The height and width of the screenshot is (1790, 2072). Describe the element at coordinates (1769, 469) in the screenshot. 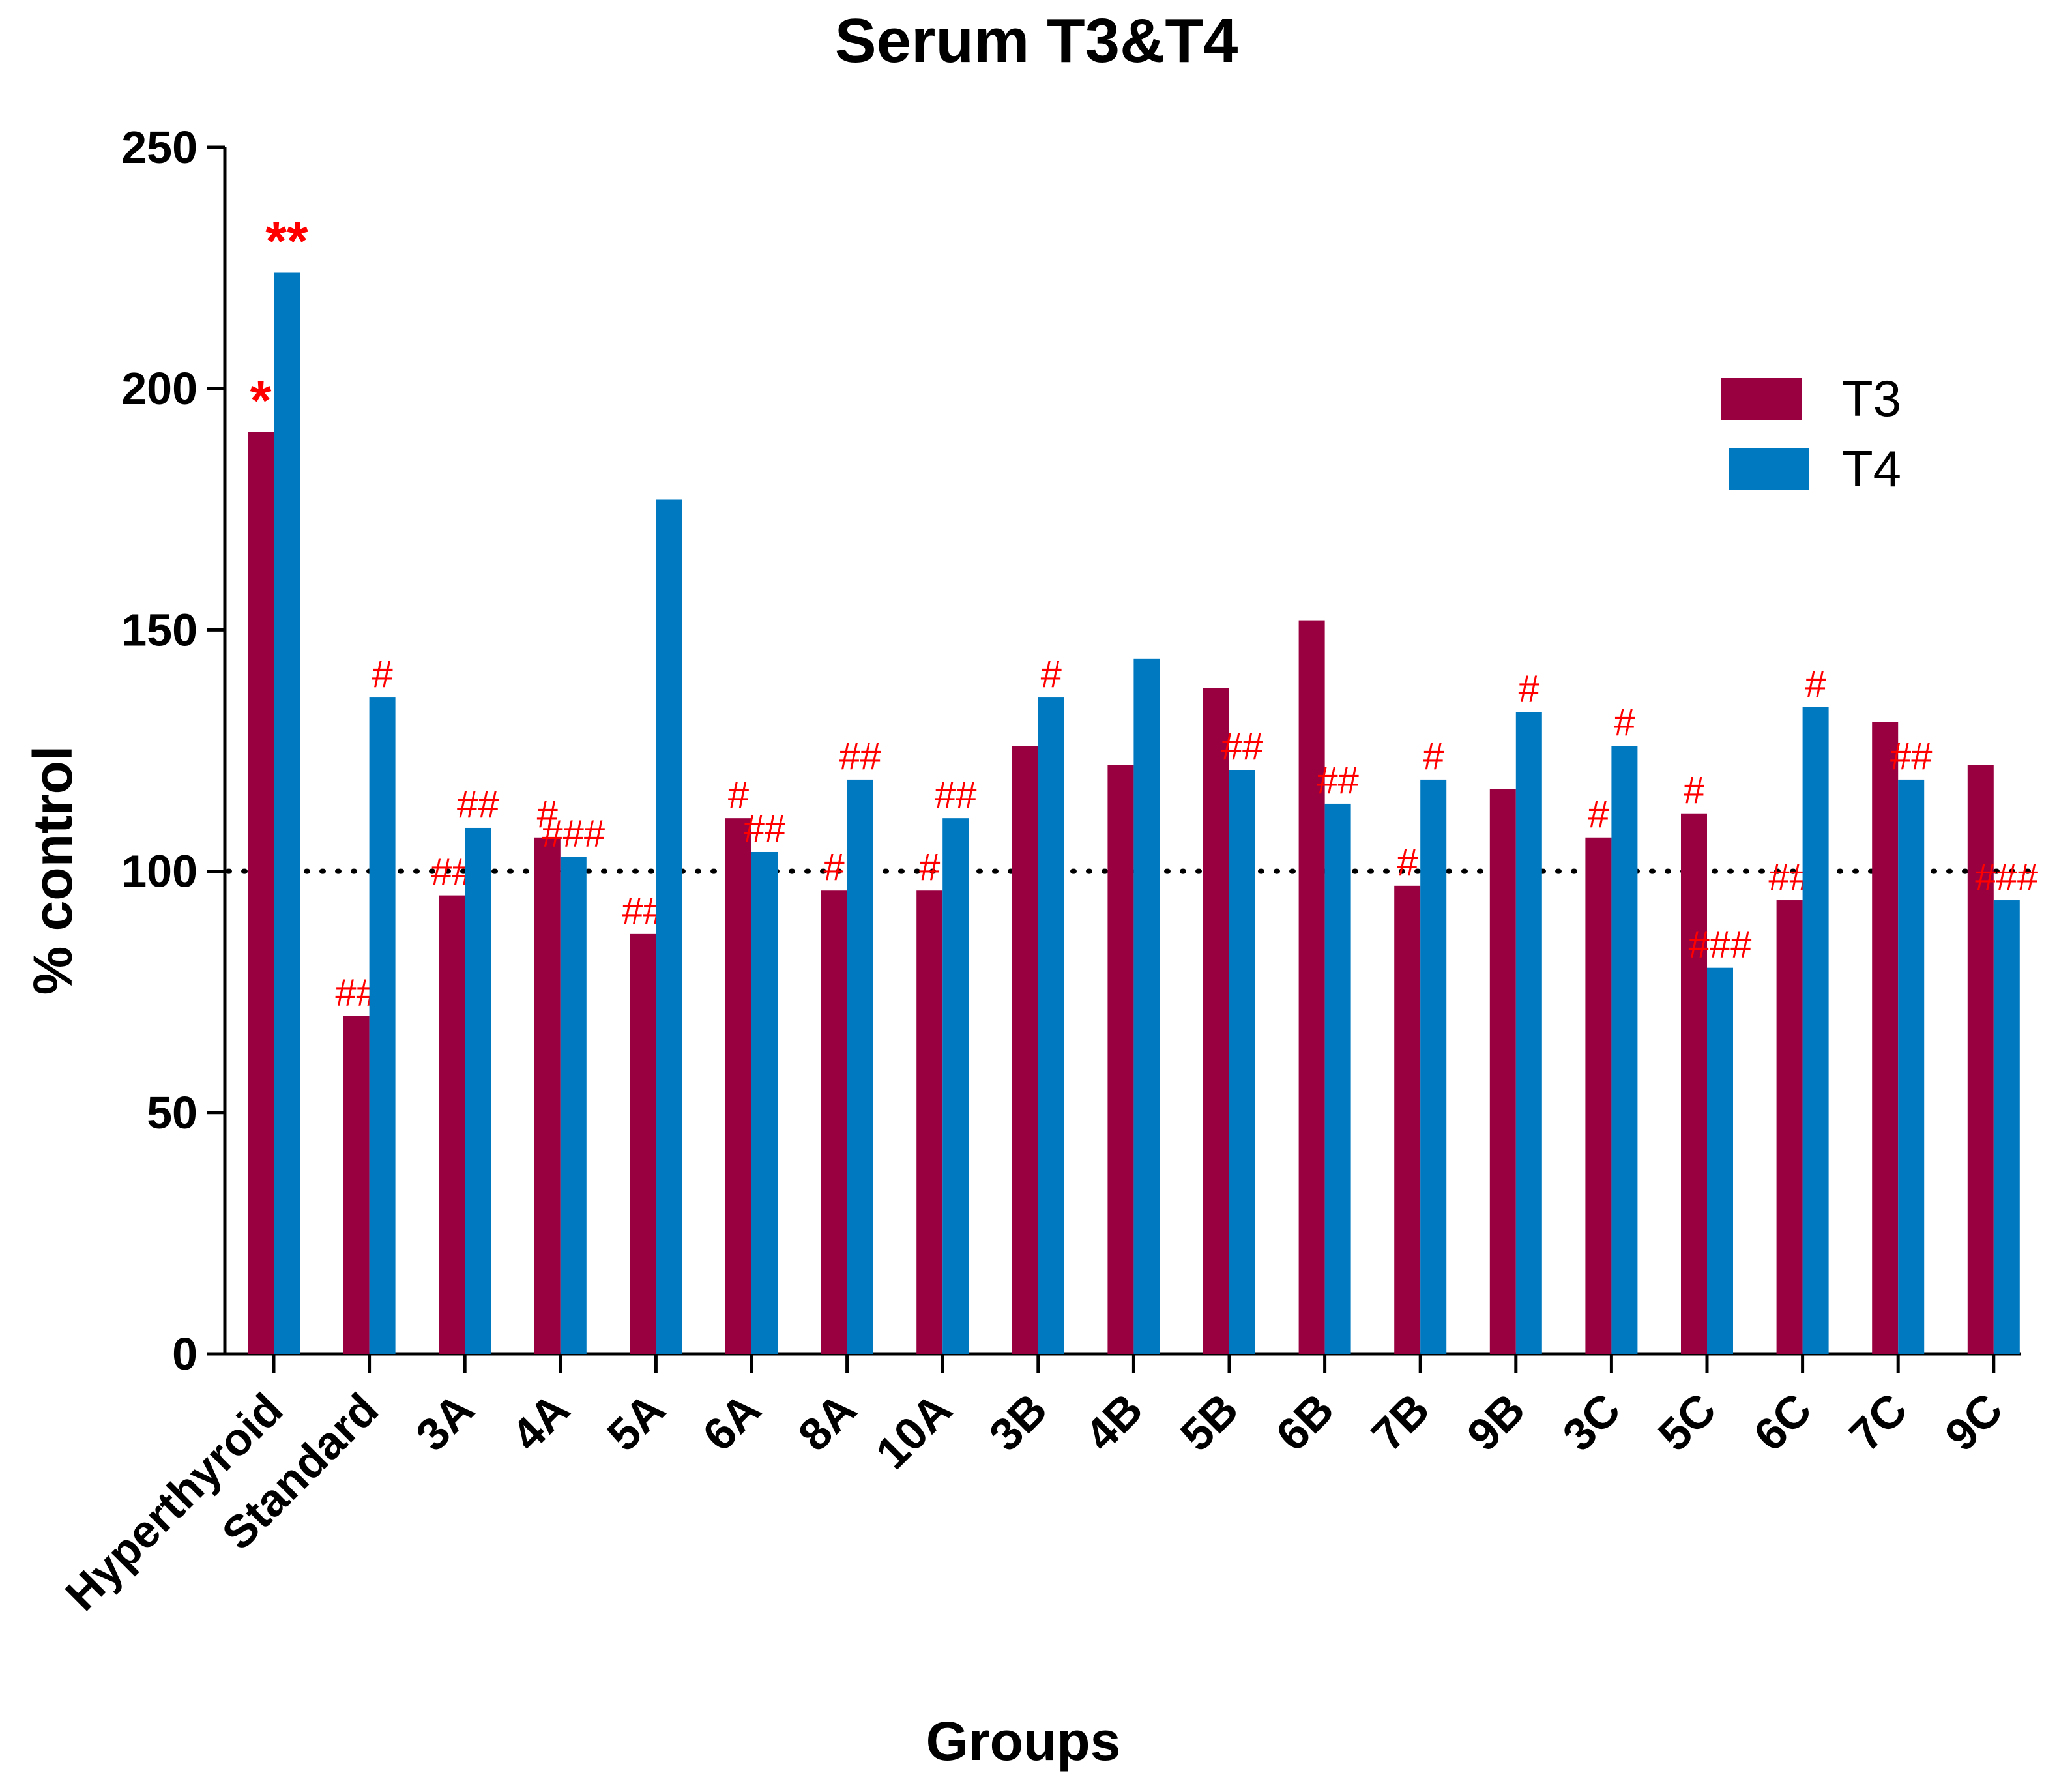

I see `legend-swatch-t4` at that location.